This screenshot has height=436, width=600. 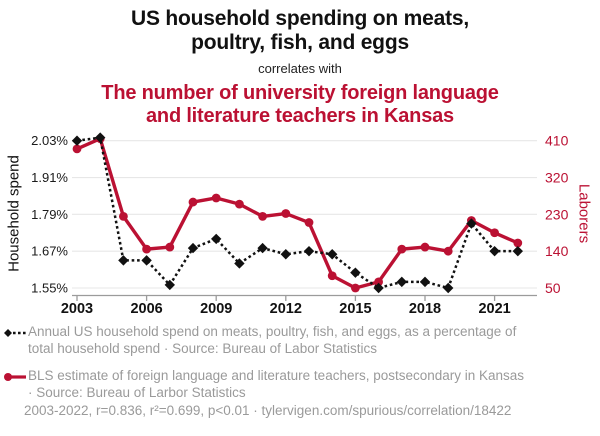 I want to click on left-axis-tick-label: 1.55%, so click(x=49, y=288).